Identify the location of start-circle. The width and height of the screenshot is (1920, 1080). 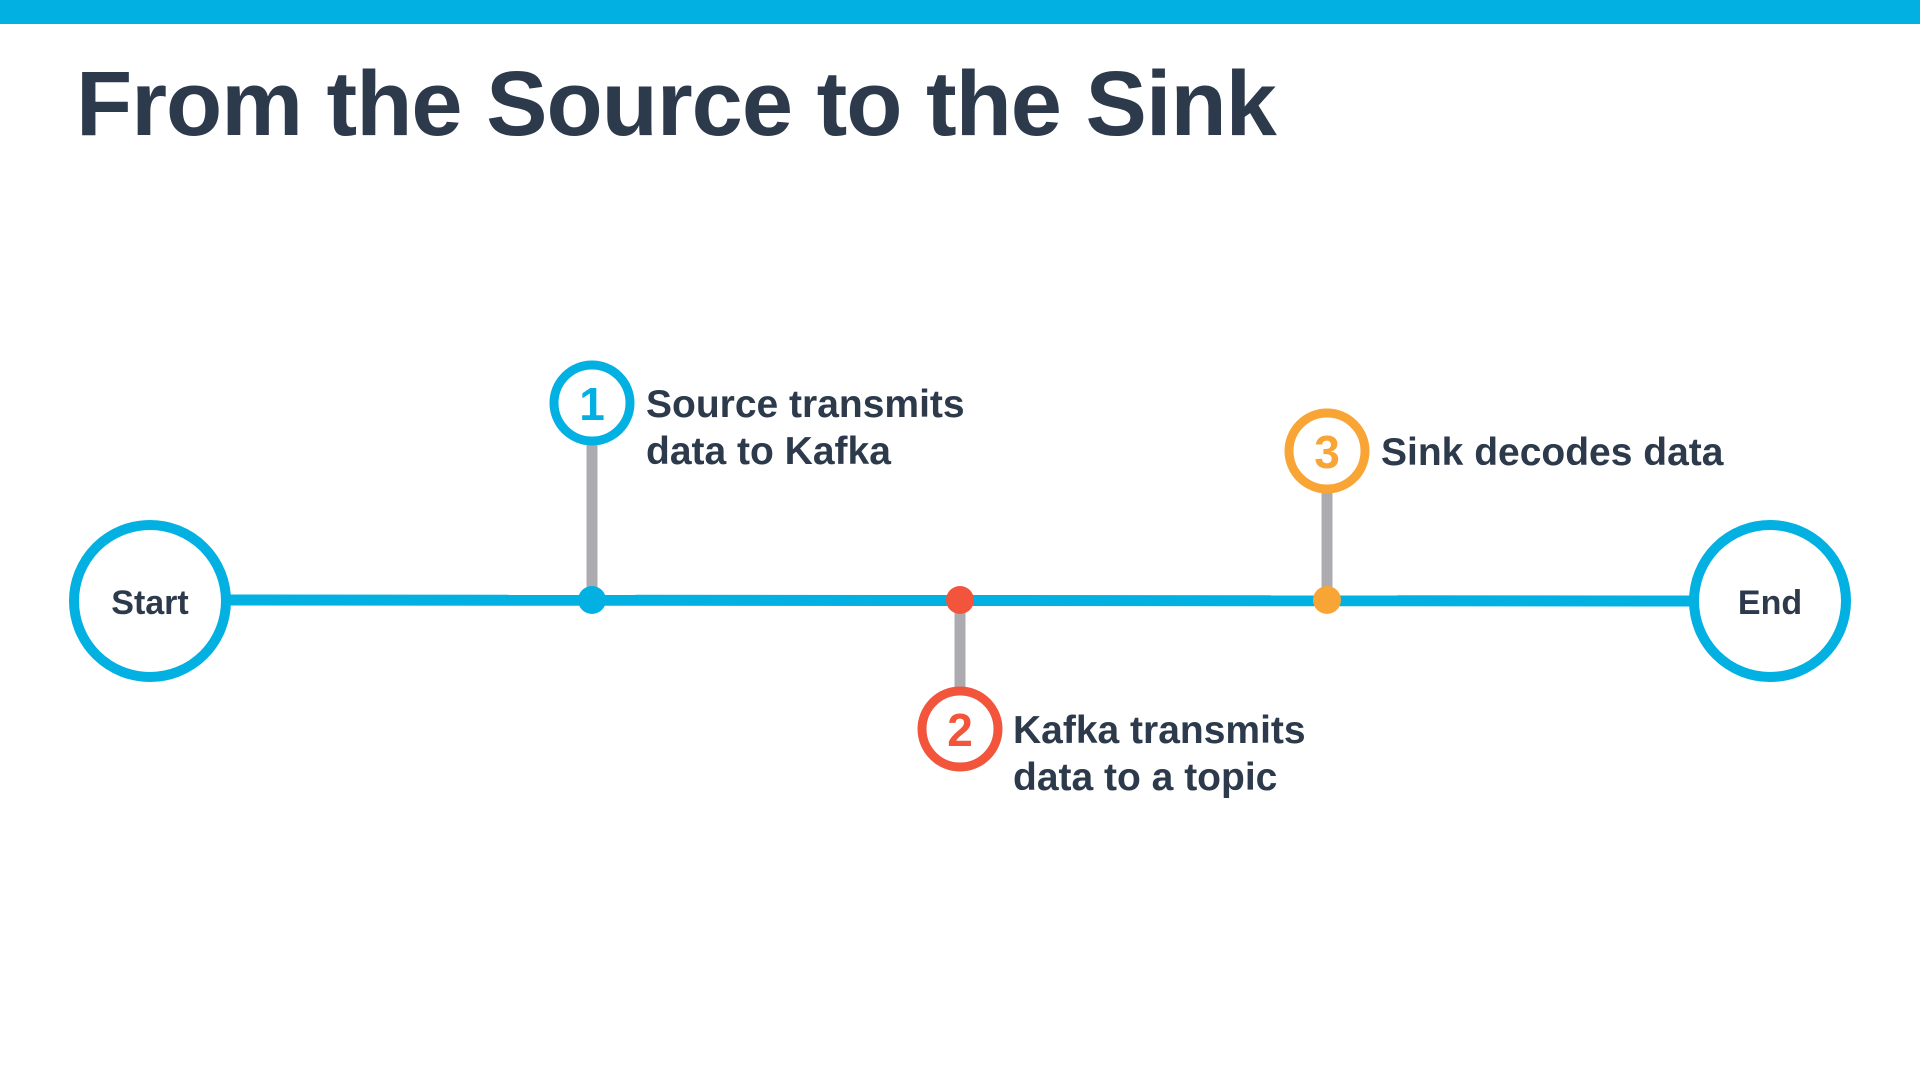
(150, 601).